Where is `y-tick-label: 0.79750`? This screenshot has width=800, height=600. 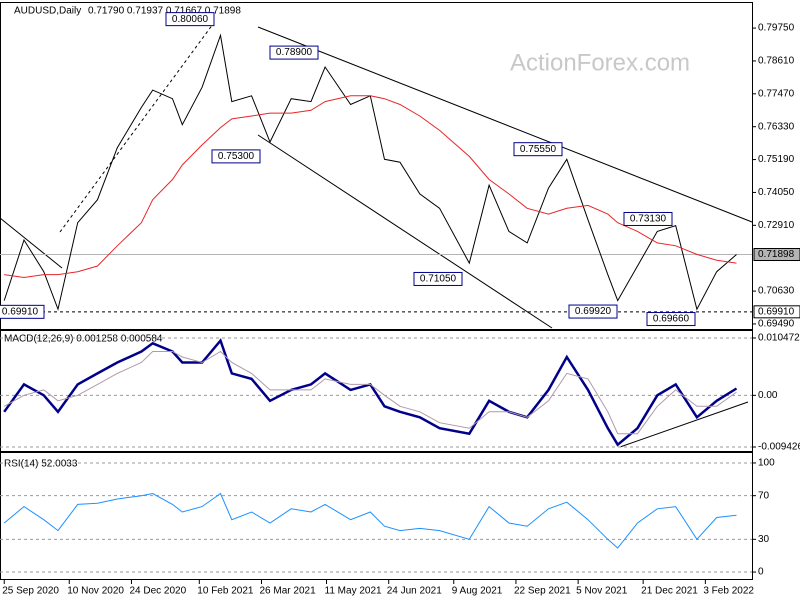
y-tick-label: 0.79750 is located at coordinates (776, 28).